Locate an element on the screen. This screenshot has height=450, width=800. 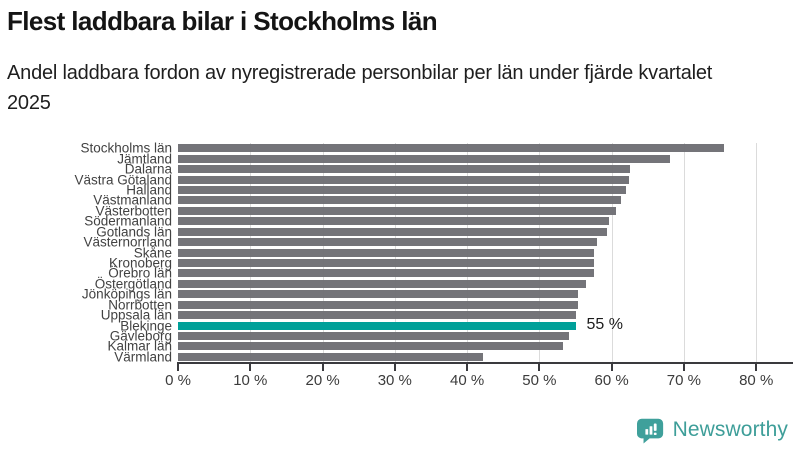
x-tick-label: 70 % is located at coordinates (683, 380).